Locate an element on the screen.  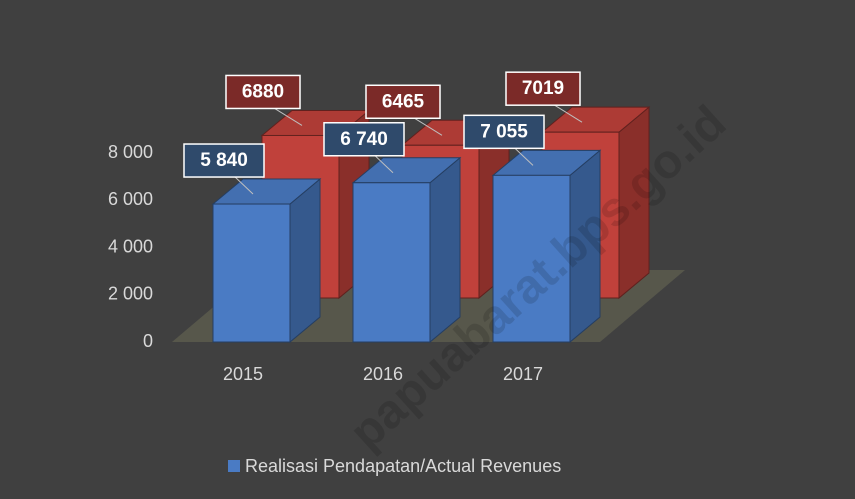
y-tick-label: 8 000 is located at coordinates (130, 152).